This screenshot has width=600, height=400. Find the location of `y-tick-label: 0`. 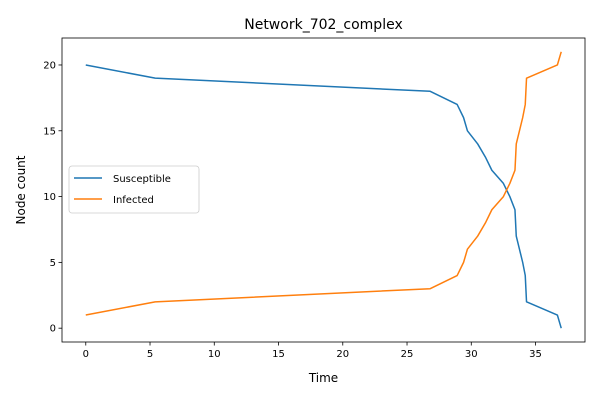

y-tick-label: 0 is located at coordinates (53, 329).